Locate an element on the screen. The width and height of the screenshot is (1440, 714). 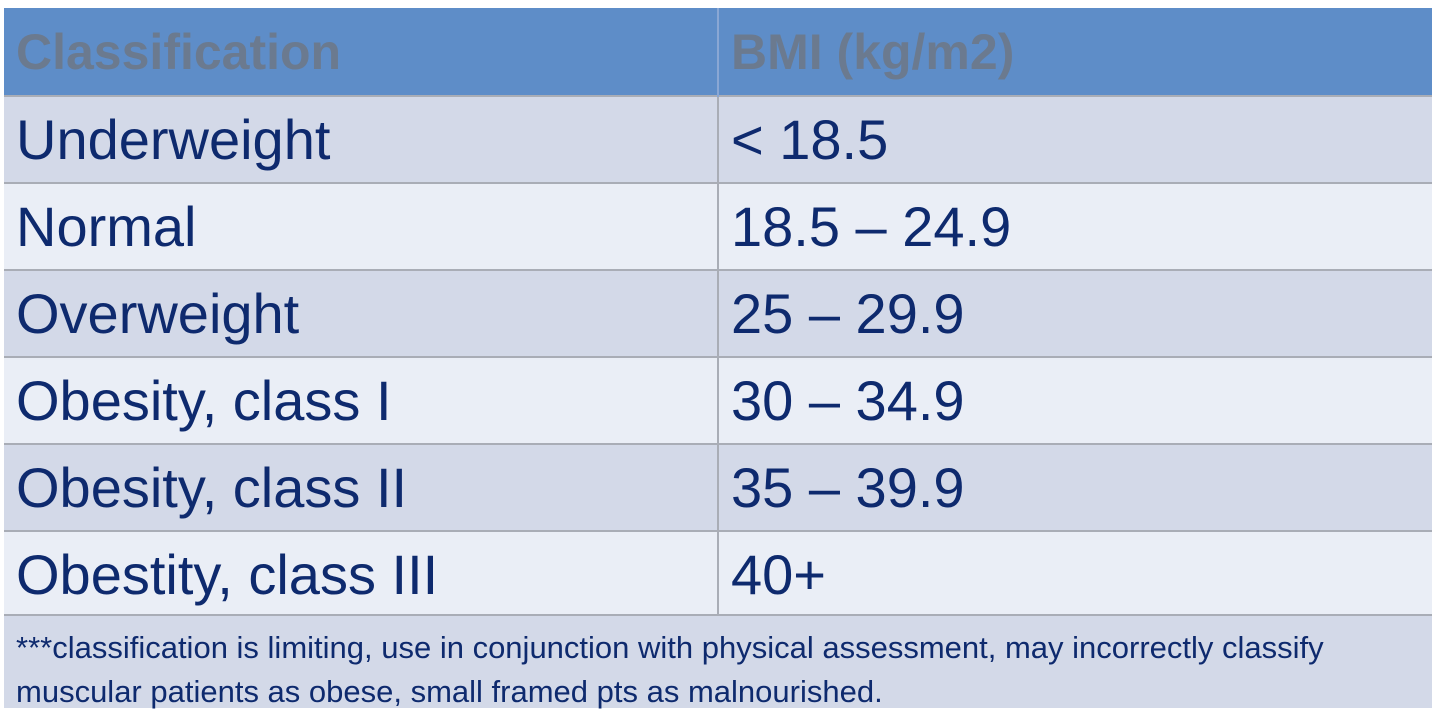
table-row: Obestity, class III 40+ is located at coordinates (718, 573).